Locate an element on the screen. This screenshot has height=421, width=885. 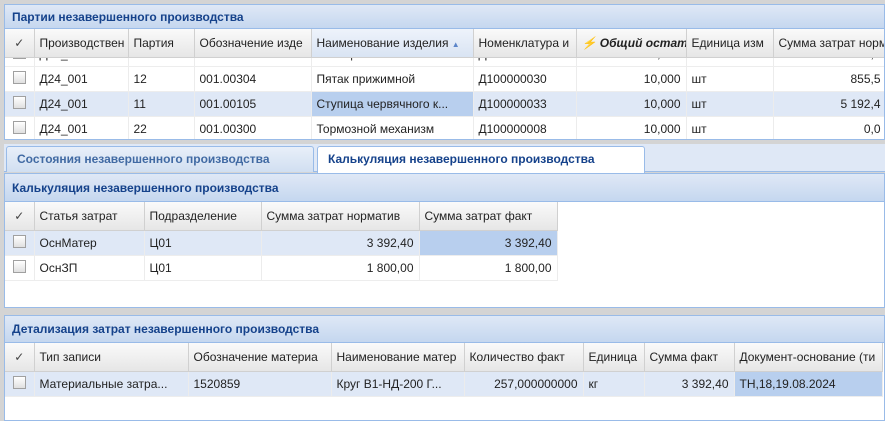
cell: Тормозной механизм is located at coordinates (392, 127).